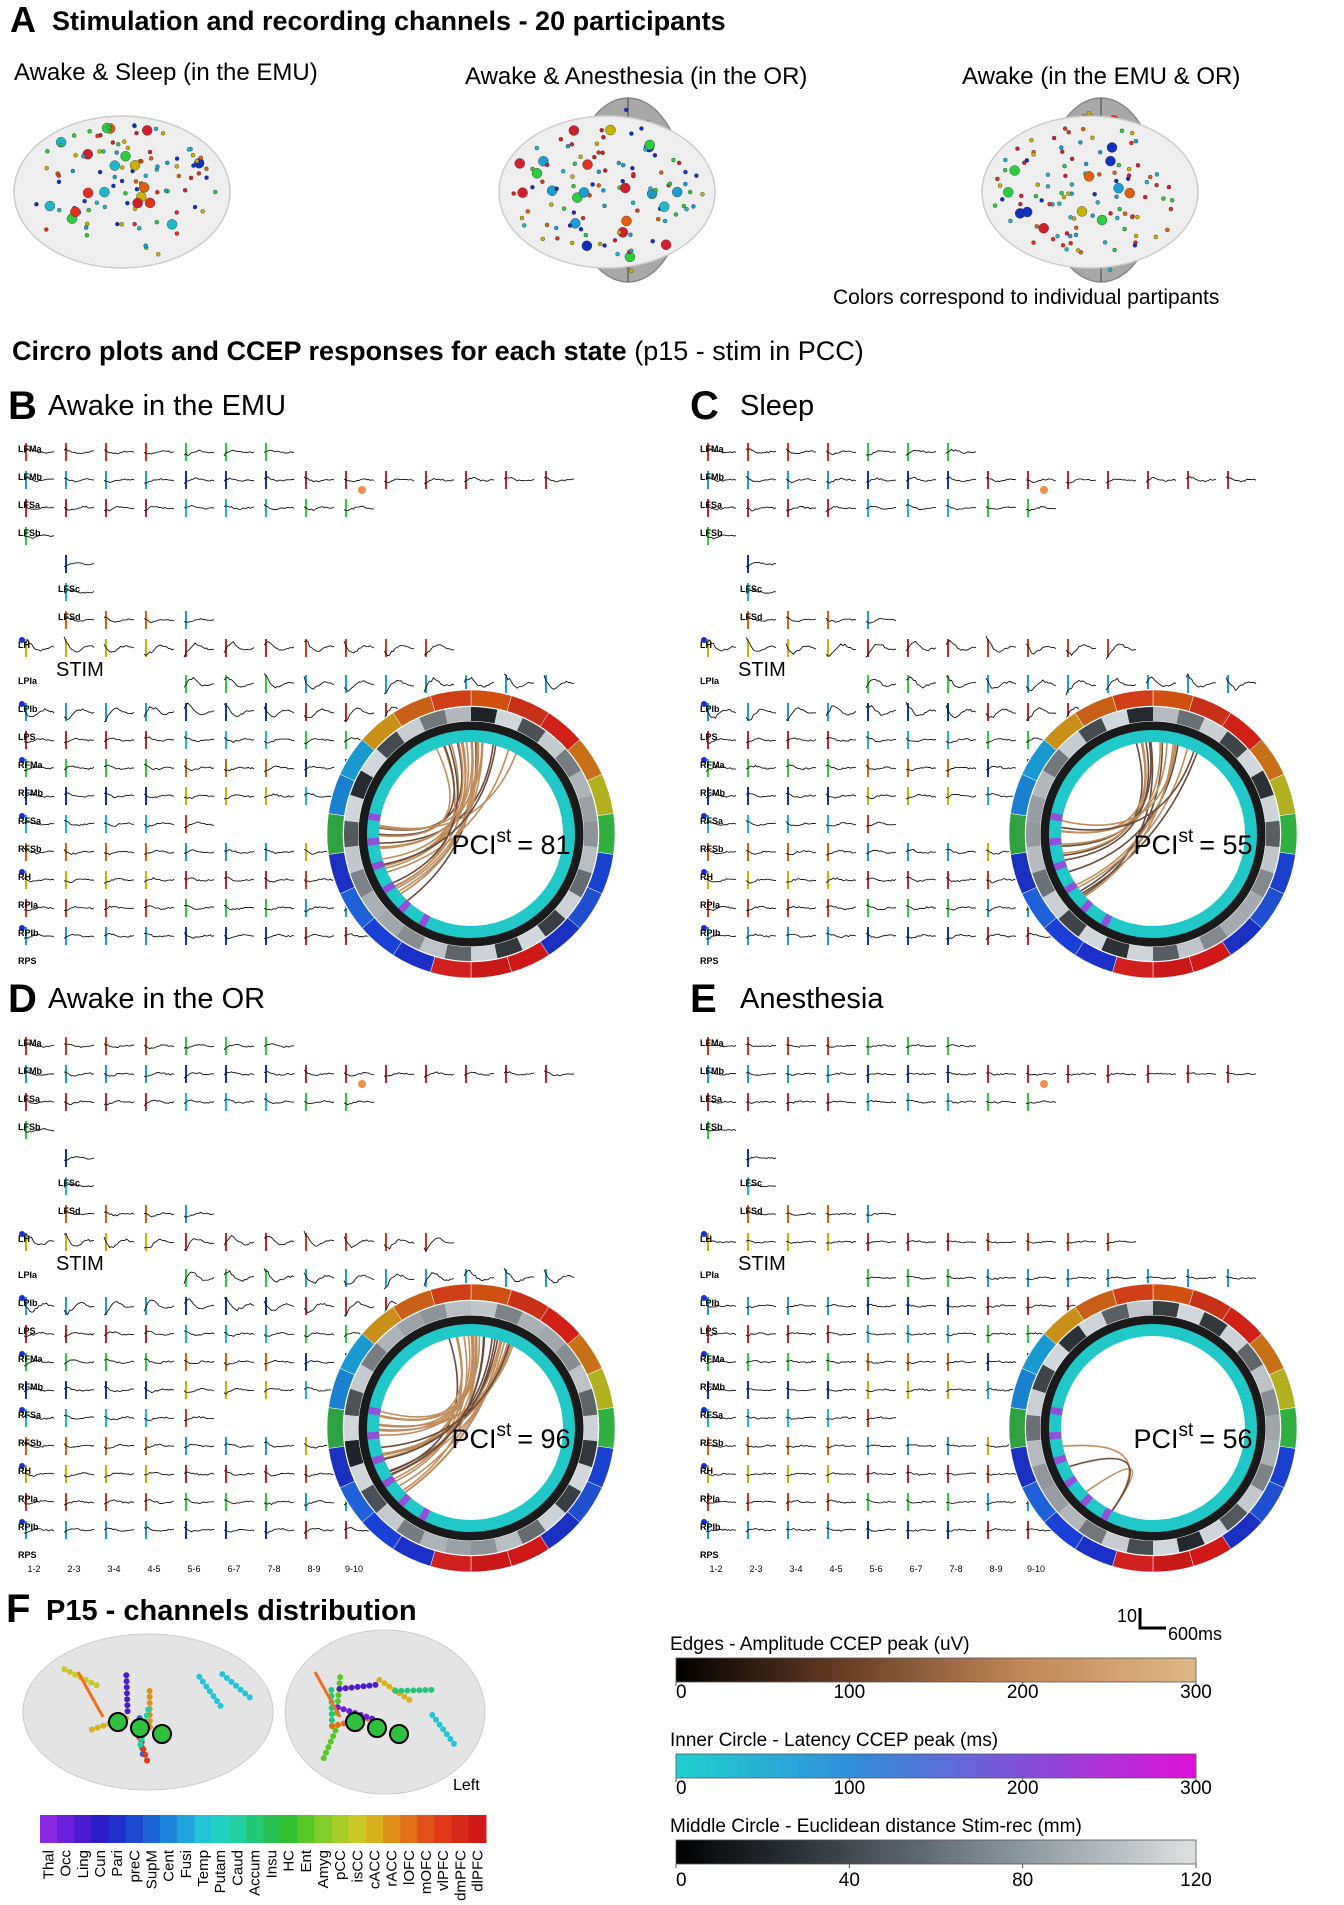  What do you see at coordinates (33, 1569) in the screenshot?
I see `x-label: 1-2` at bounding box center [33, 1569].